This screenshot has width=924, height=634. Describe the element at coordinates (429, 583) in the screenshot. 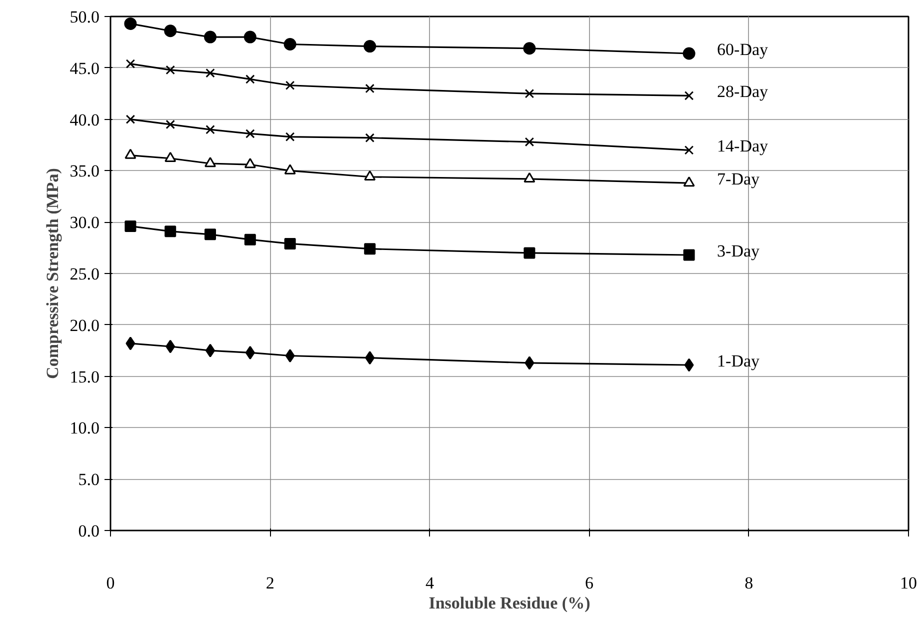

I see `x-tick-label: 4` at that location.